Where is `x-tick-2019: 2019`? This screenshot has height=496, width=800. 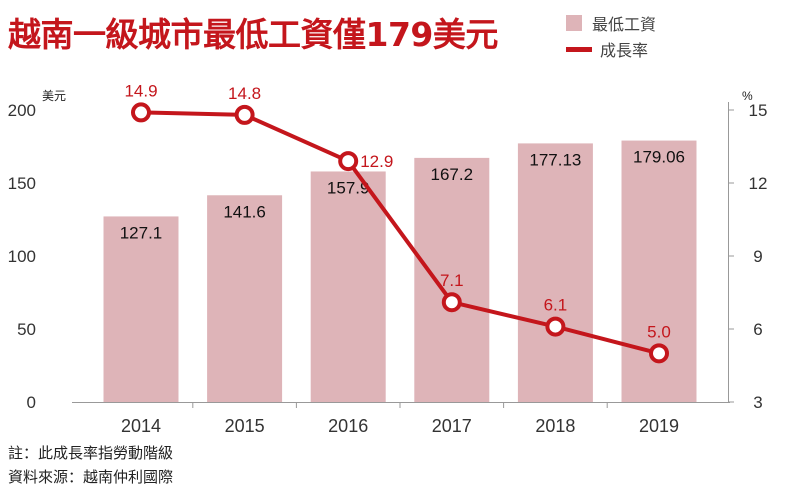 x-tick-2019: 2019 is located at coordinates (659, 426).